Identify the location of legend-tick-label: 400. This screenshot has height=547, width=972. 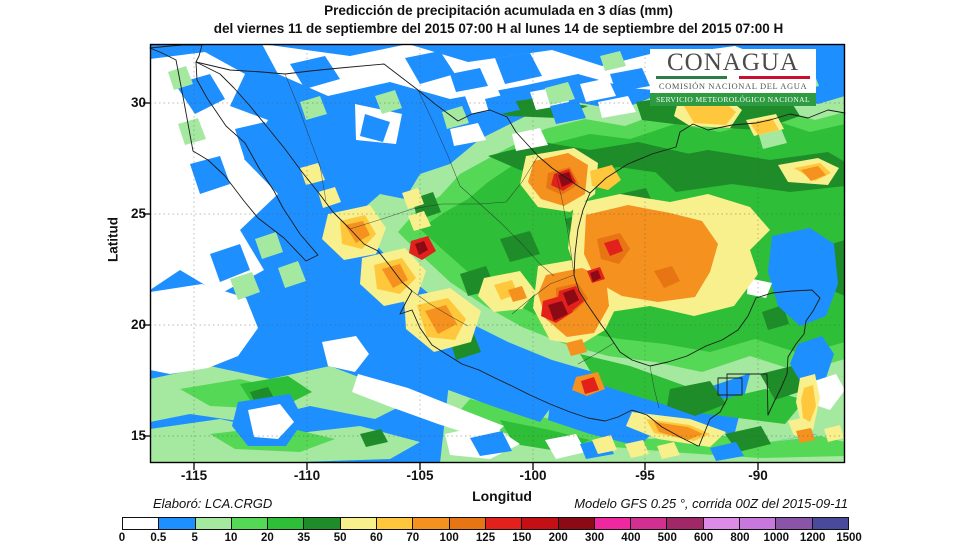
(631, 538).